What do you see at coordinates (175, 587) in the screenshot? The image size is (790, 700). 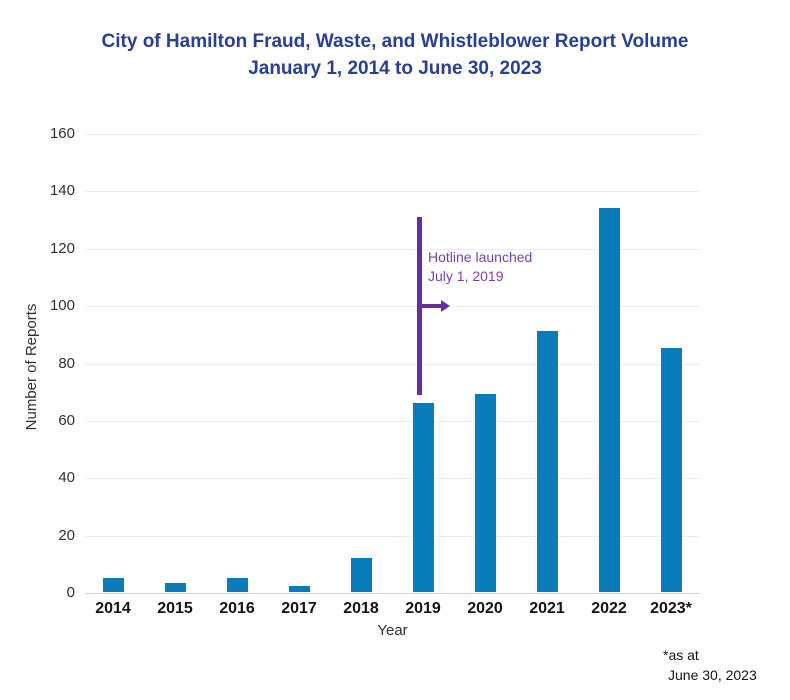 I see `bar-2015` at bounding box center [175, 587].